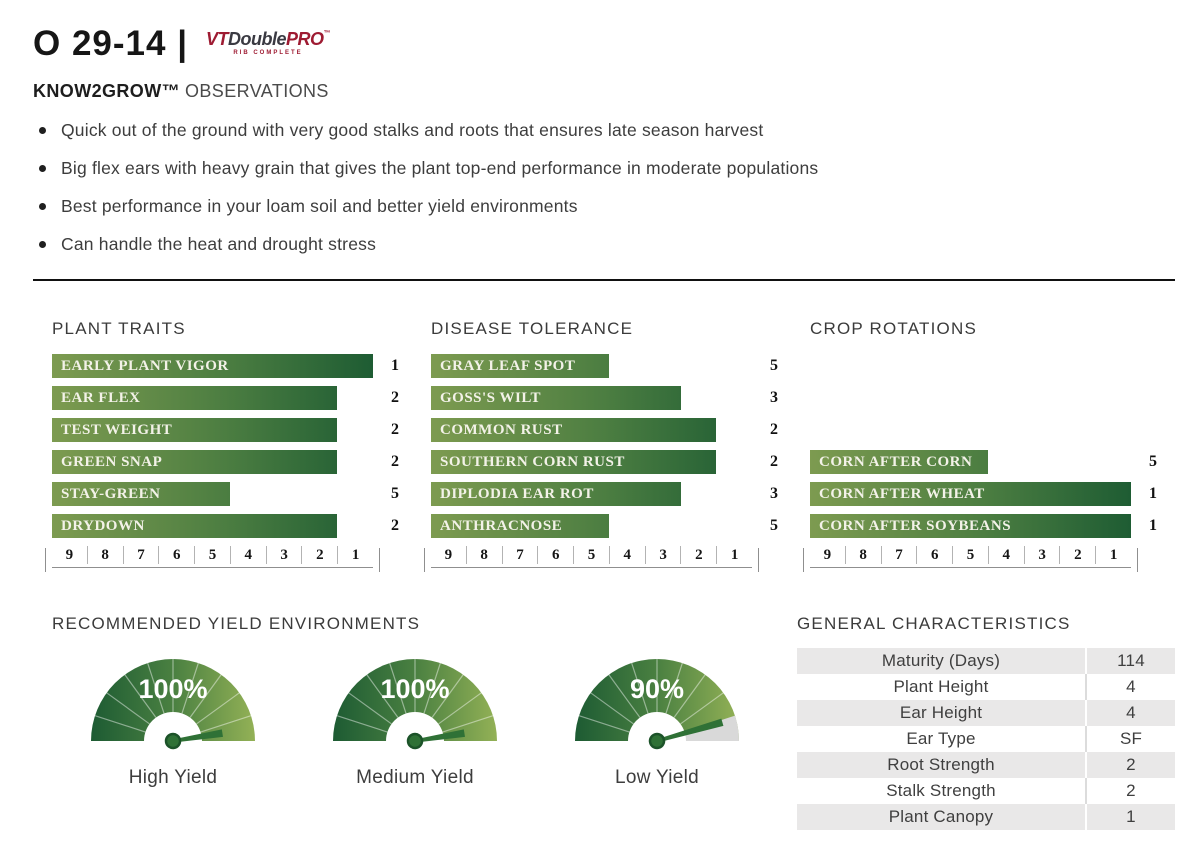 This screenshot has width=1203, height=867. I want to click on bar-green-snap: GREEN SNAP, so click(195, 462).